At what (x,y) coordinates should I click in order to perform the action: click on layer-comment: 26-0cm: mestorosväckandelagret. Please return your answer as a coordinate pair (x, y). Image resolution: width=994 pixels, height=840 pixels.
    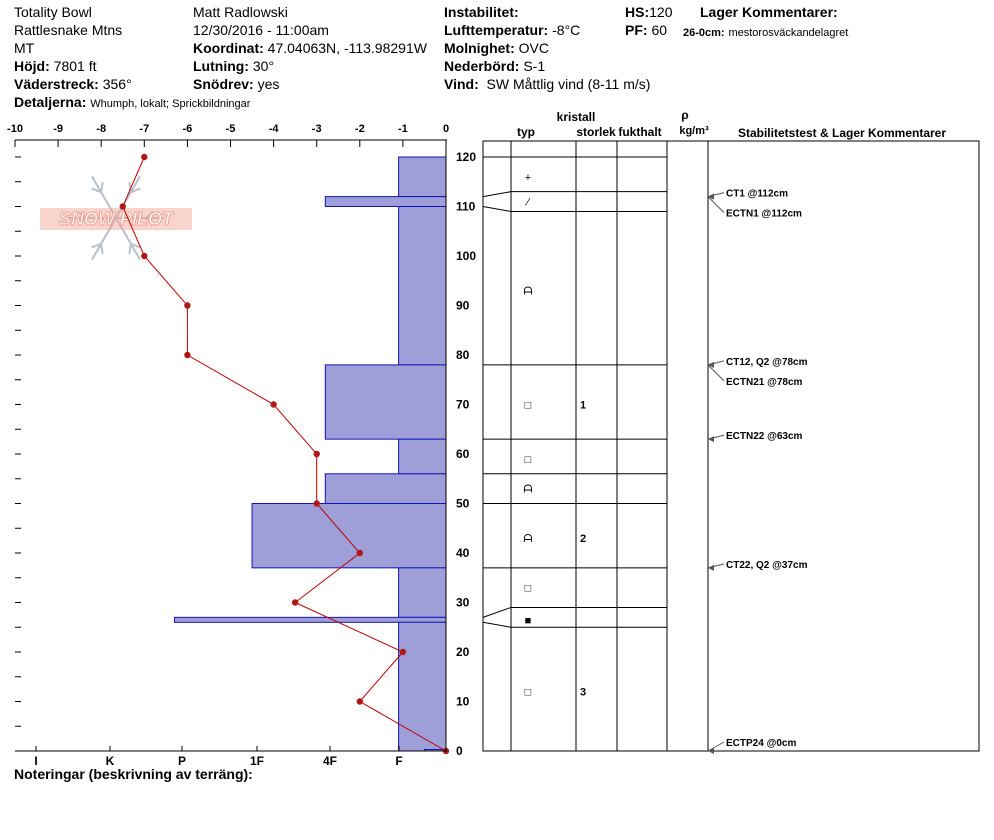
    Looking at the image, I should click on (766, 33).